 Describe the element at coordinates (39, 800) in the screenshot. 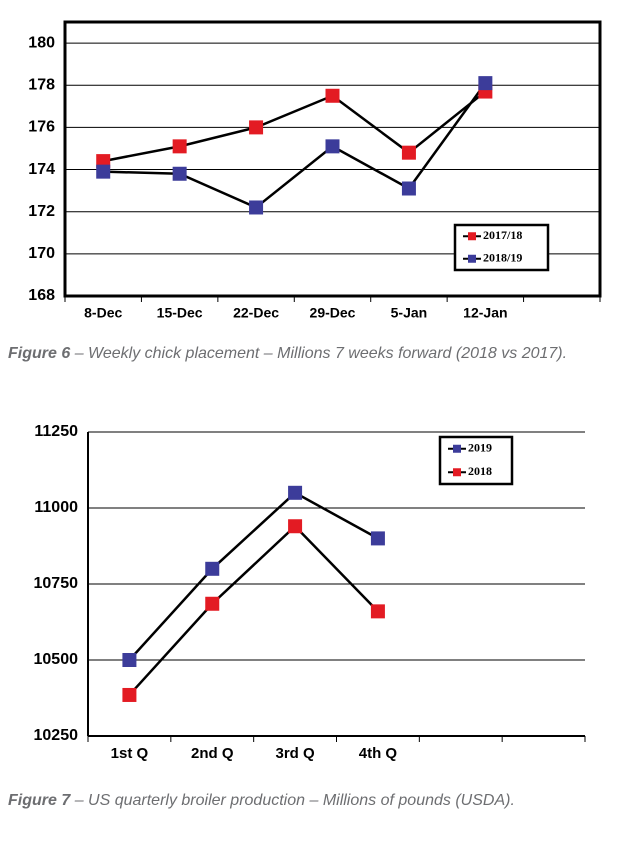

I see `caption-label: Figure 7` at that location.